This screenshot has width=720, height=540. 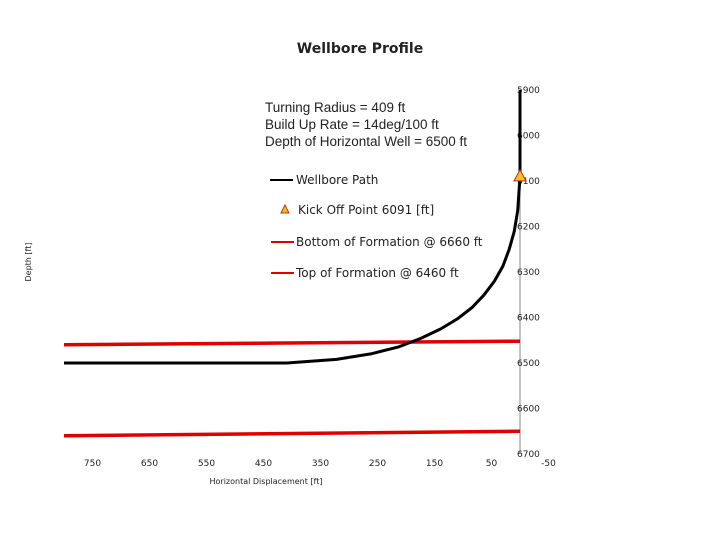 I want to click on y-tick-labels: 5900 6000 6100 6200 6300 6400 6500 6600 6700, so click(x=528, y=273).